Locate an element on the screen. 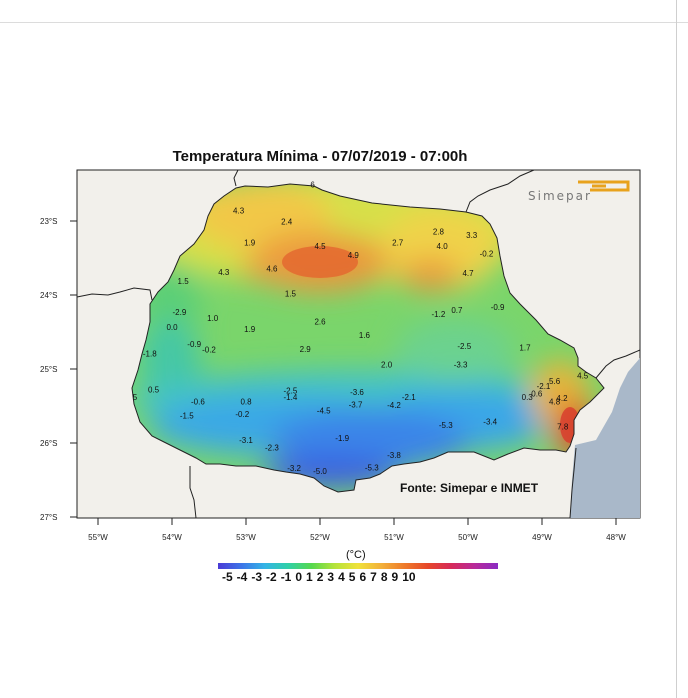 Image resolution: width=688 pixels, height=698 pixels. station-value: 5.6 is located at coordinates (555, 381).